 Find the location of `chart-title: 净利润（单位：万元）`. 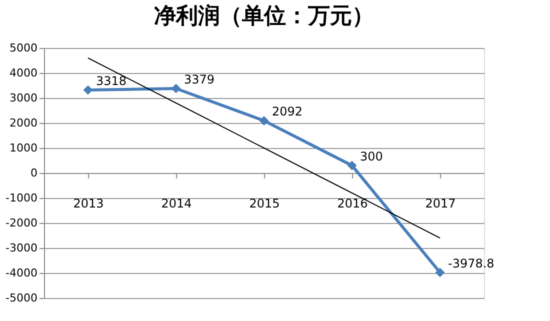

chart-title: 净利润（单位：万元） is located at coordinates (264, 16).